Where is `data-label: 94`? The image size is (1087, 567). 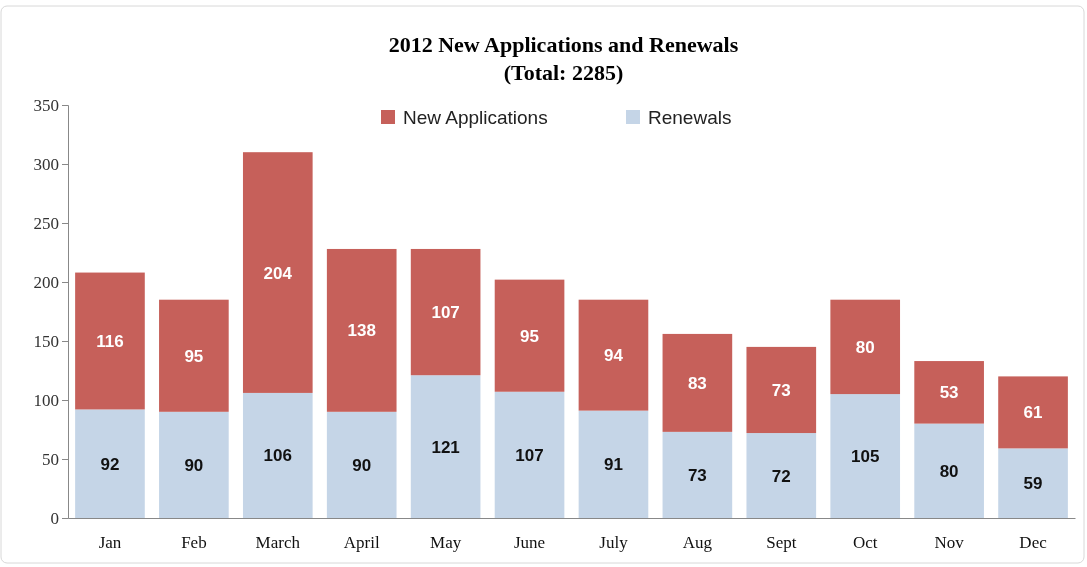 data-label: 94 is located at coordinates (614, 356).